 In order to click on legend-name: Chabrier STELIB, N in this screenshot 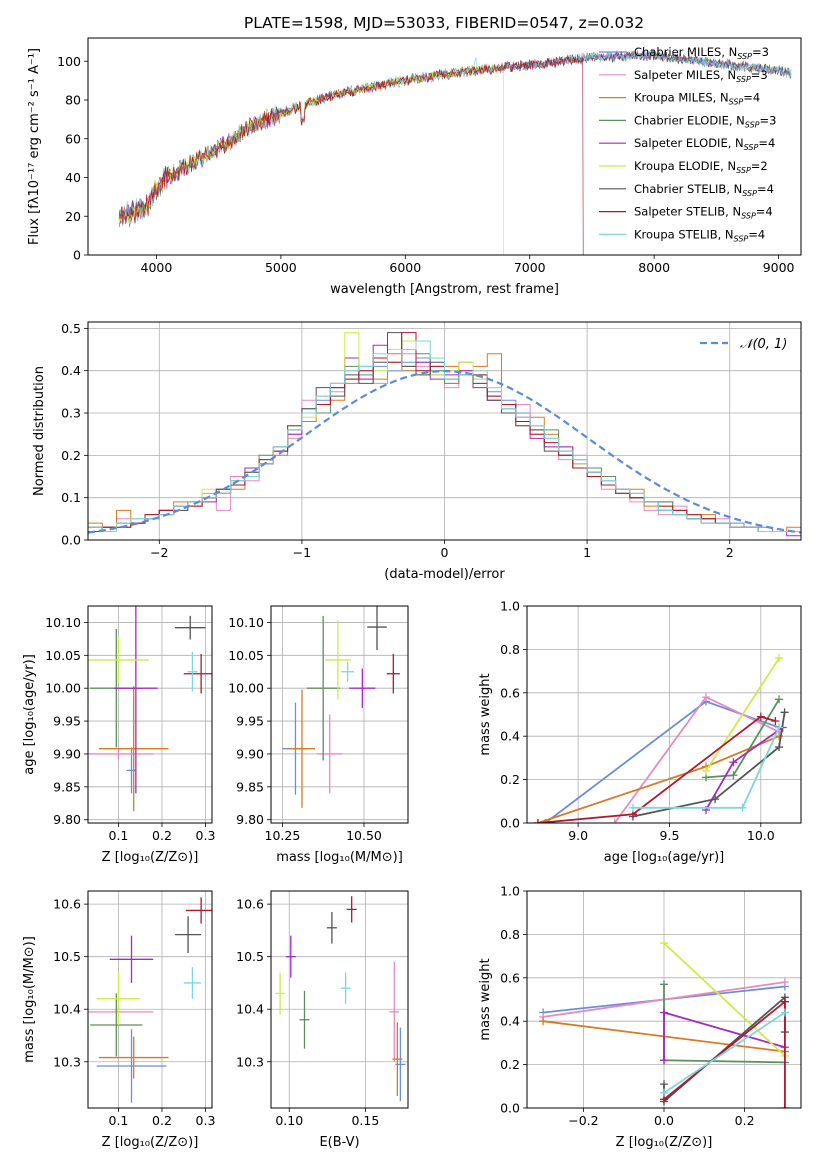, I will do `click(688, 189)`.